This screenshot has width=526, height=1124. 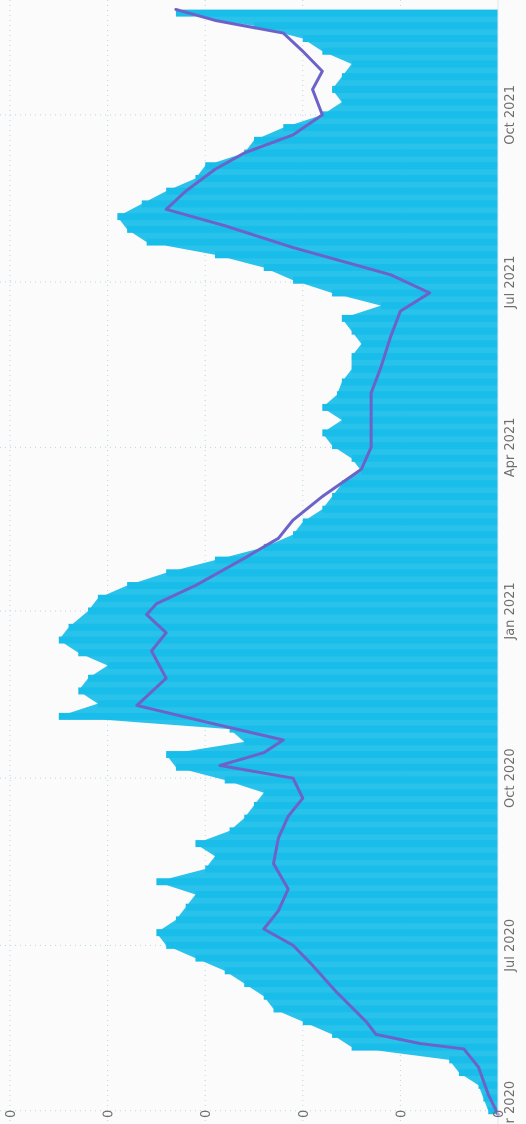 I want to click on x-tick-label: Apr 2021, so click(x=510, y=448).